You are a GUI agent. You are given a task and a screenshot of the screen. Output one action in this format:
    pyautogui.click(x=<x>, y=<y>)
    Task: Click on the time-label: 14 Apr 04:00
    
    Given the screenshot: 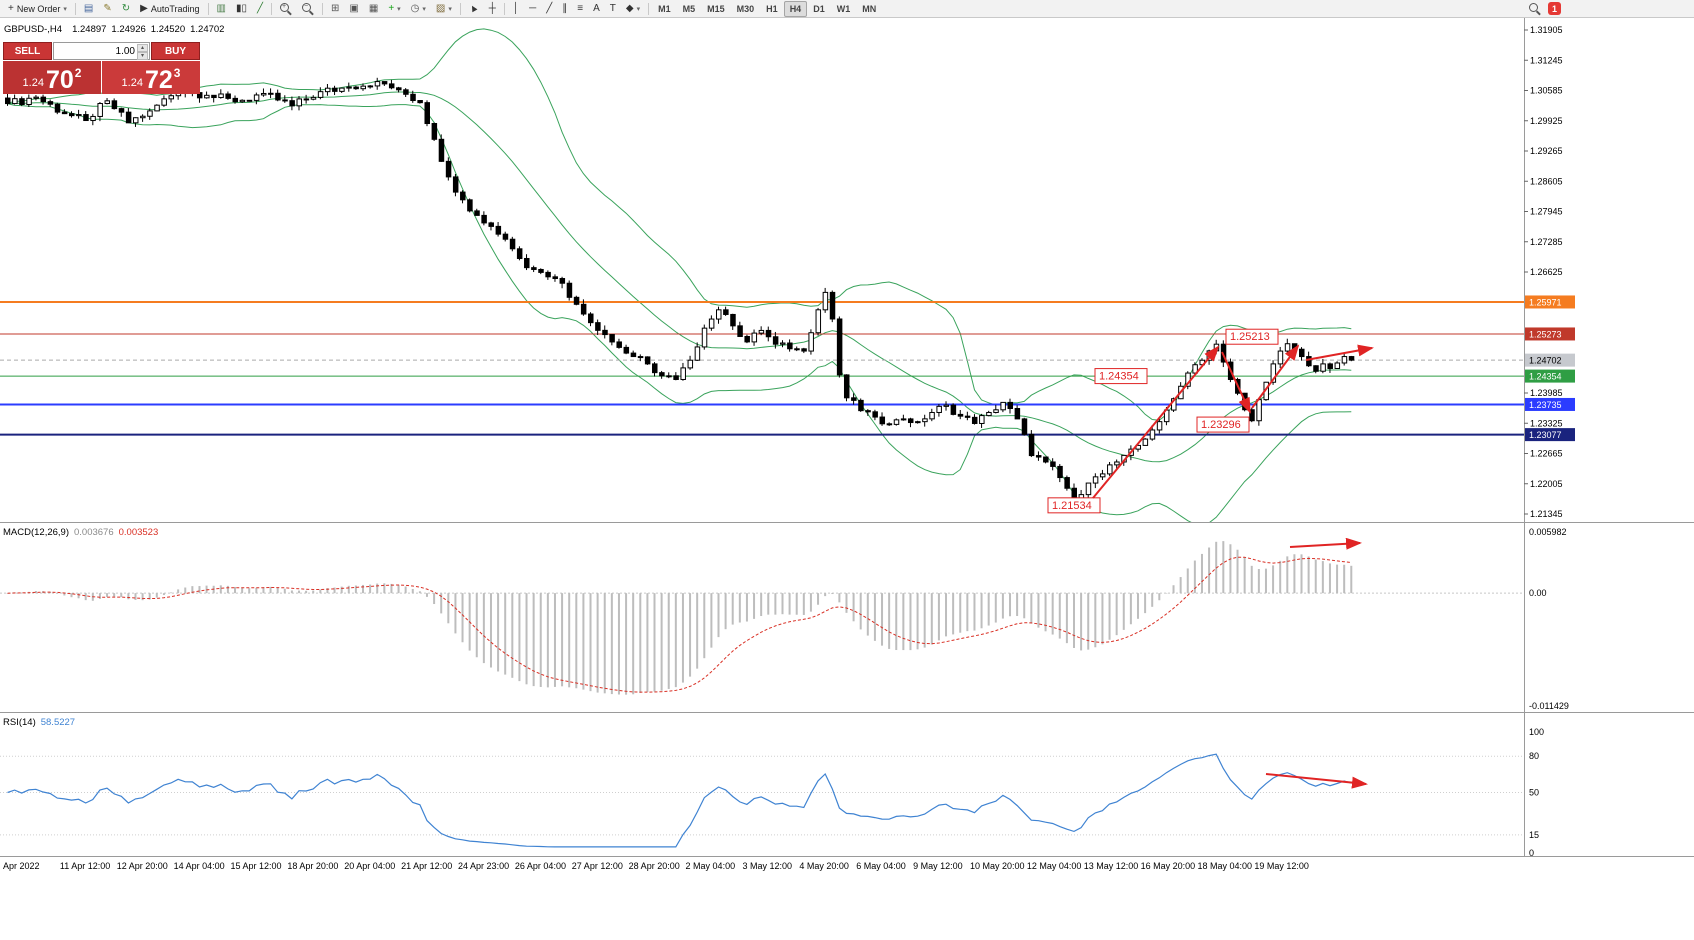 What is the action you would take?
    pyautogui.click(x=199, y=866)
    